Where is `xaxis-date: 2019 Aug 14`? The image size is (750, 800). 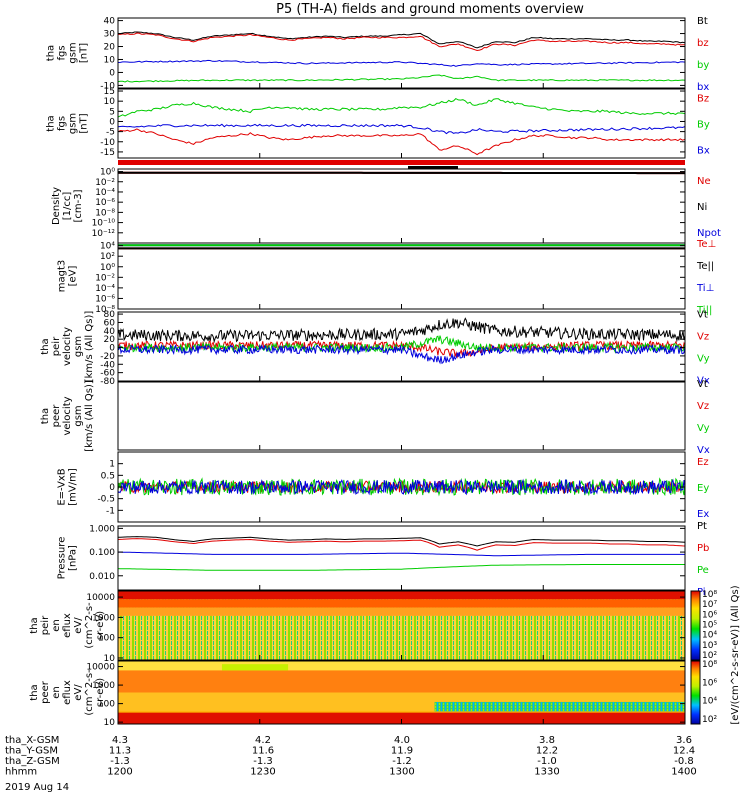
xaxis-date: 2019 Aug 14 is located at coordinates (37, 787).